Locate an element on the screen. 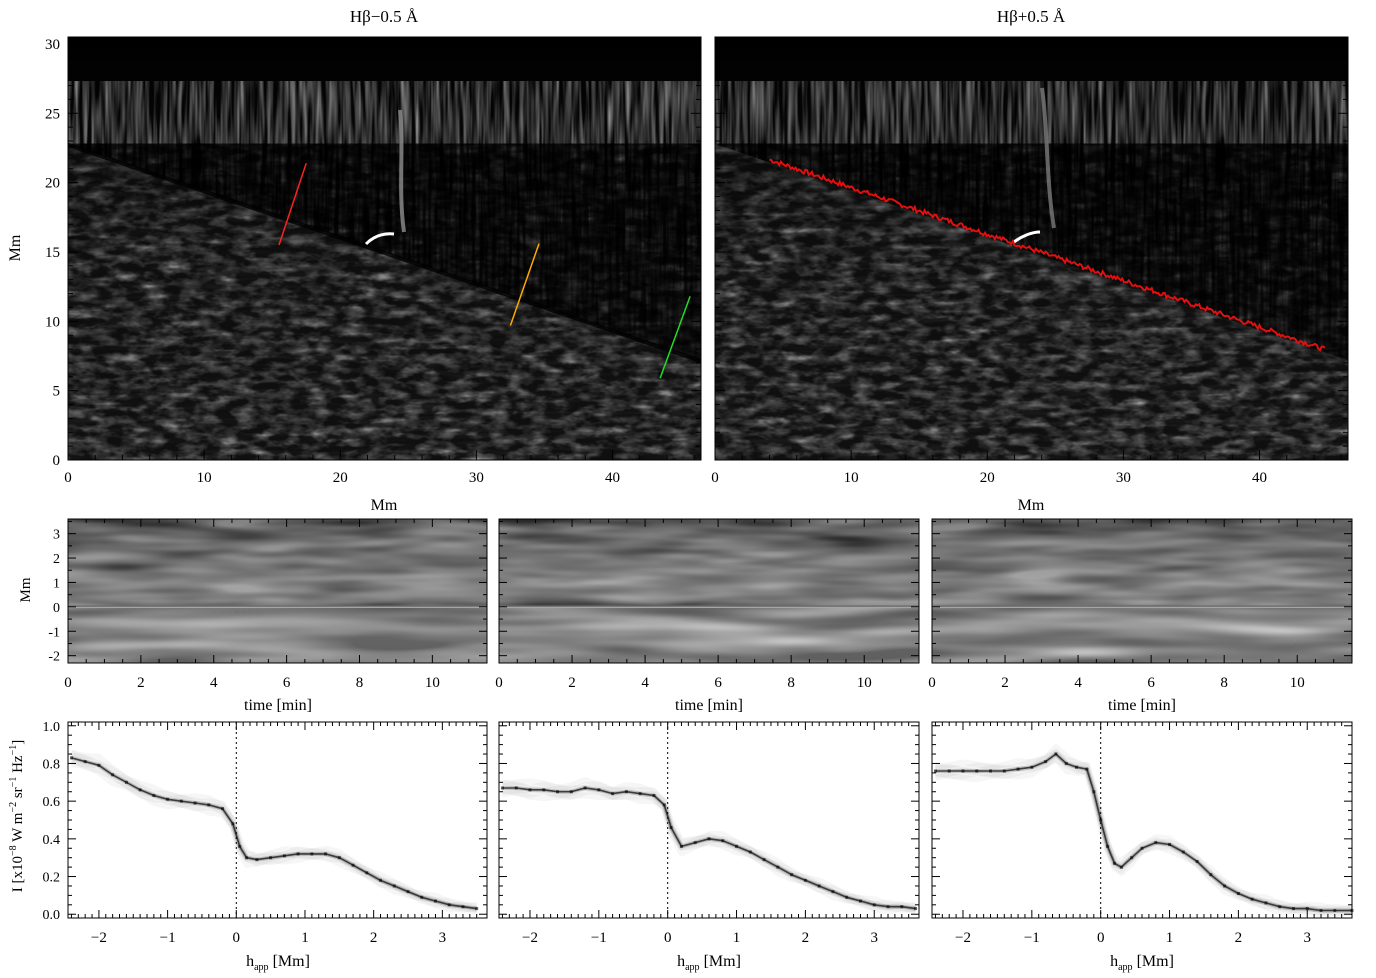 Image resolution: width=1376 pixels, height=978 pixels. x-tick-label-top-left: 10 is located at coordinates (204, 478).